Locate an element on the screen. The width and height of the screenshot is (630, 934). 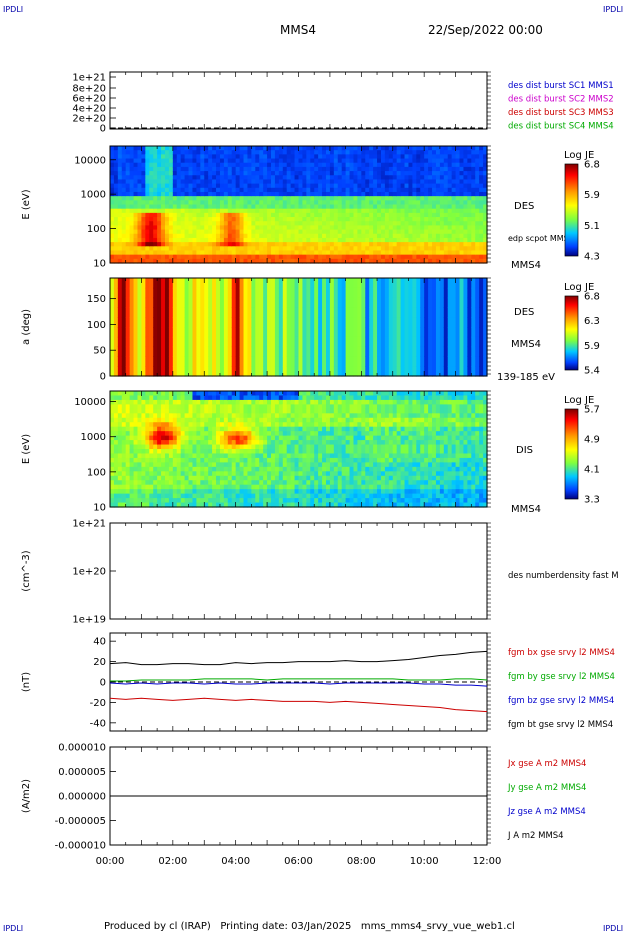
colorbar-tick-label: 5.9 is located at coordinates (592, 346).